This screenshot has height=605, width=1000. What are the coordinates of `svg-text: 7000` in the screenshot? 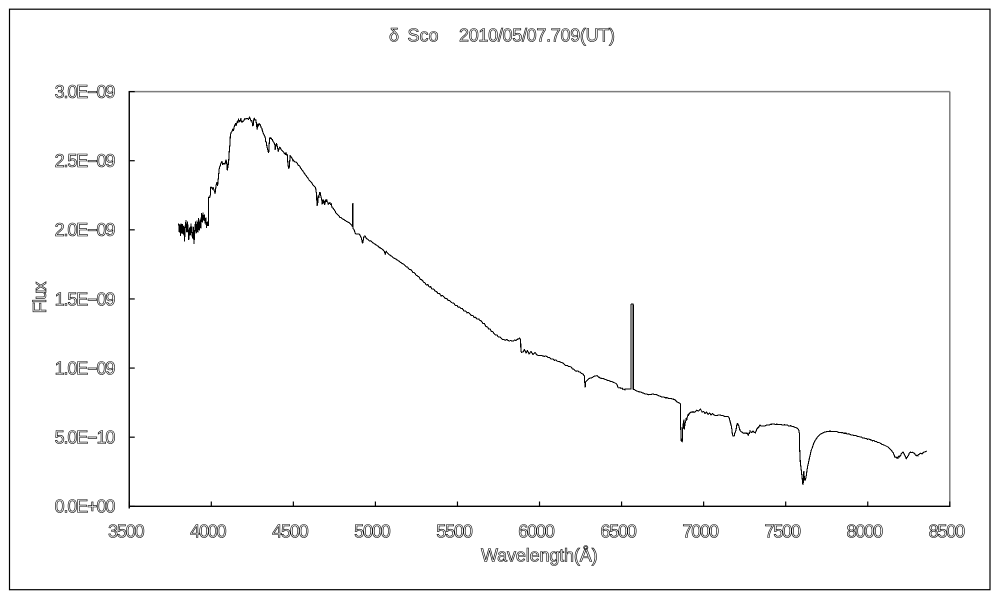 It's located at (700, 532).